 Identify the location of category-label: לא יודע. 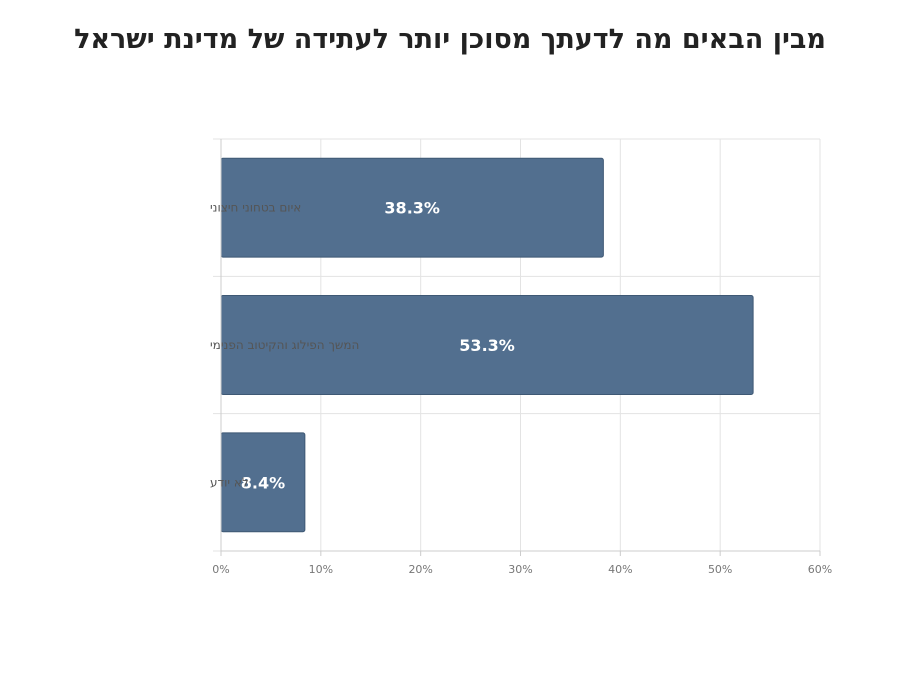
(229, 482).